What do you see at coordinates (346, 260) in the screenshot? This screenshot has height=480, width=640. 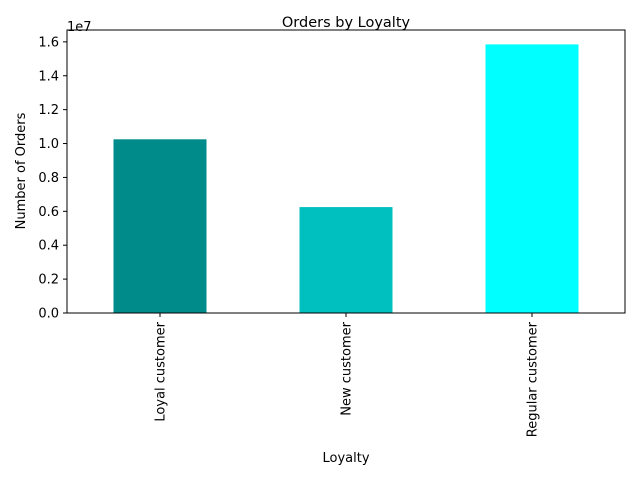 I see `bar-new-customer` at bounding box center [346, 260].